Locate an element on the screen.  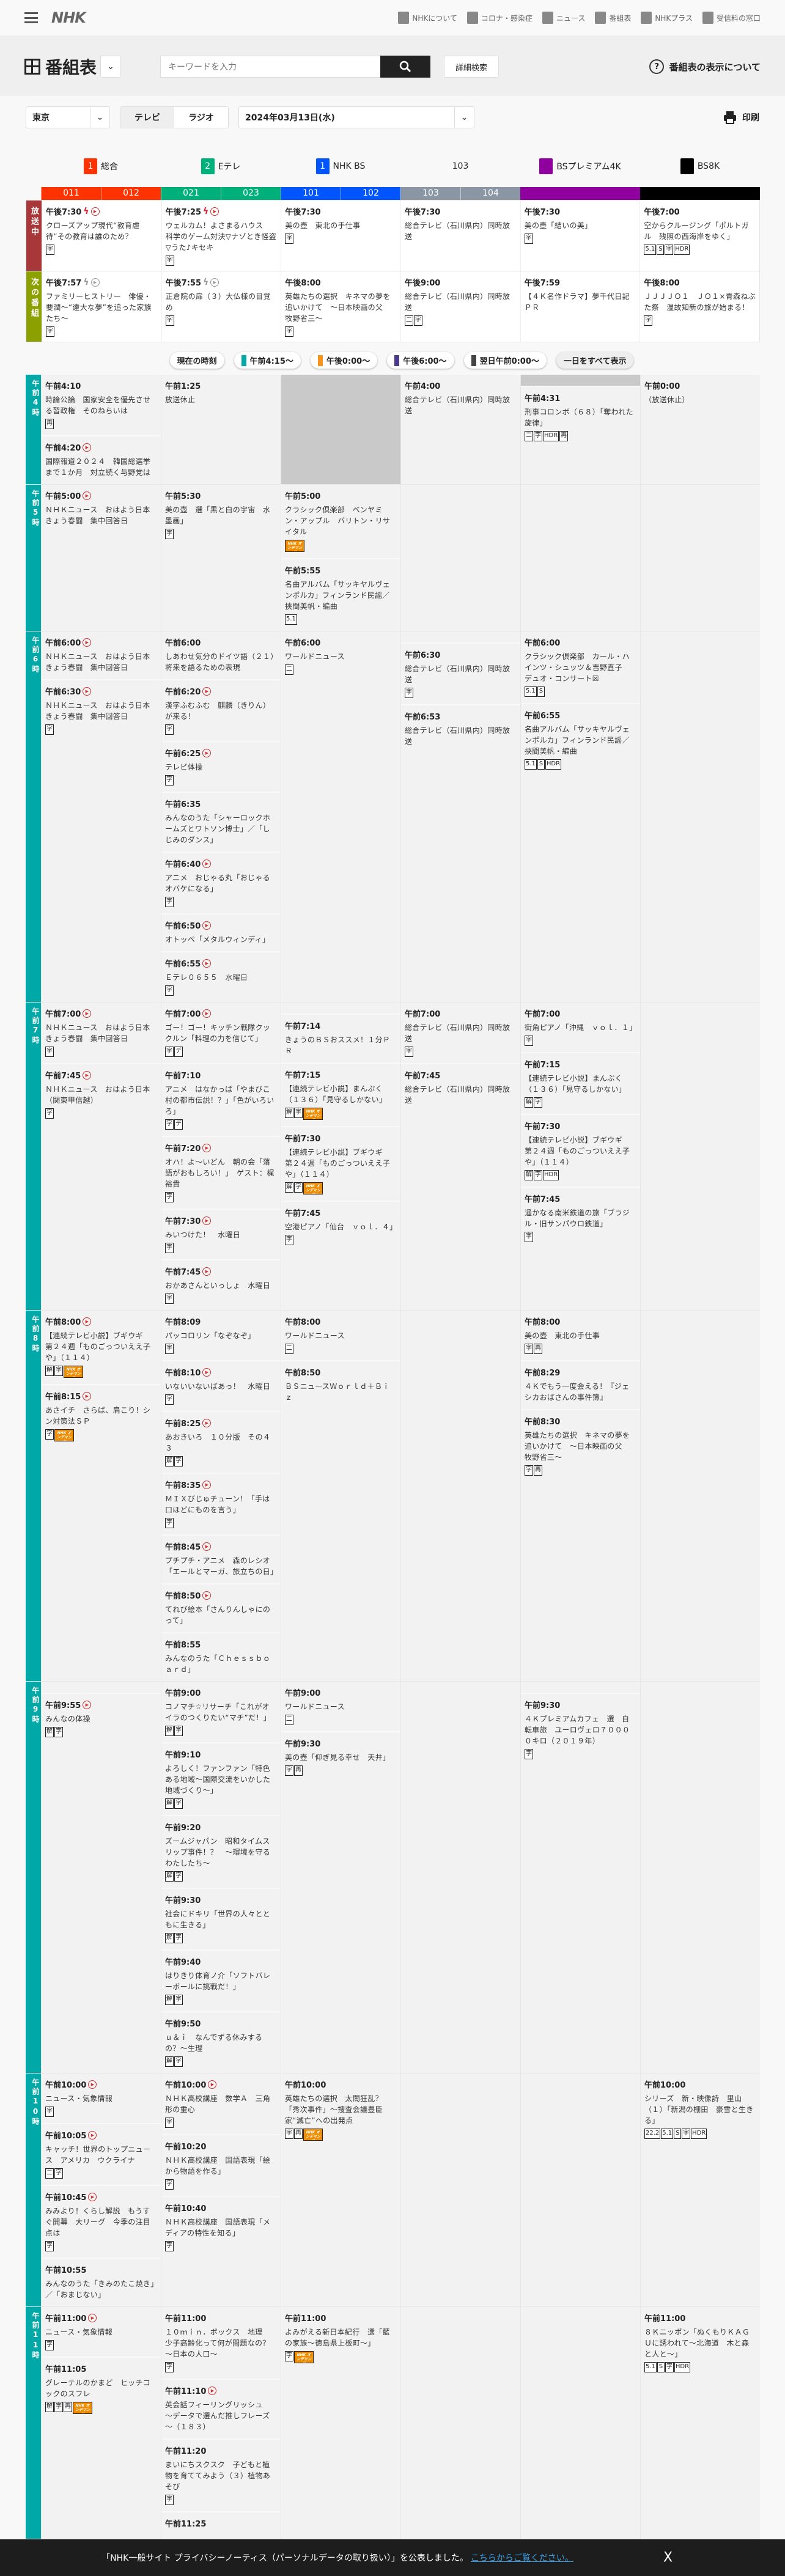
program-title: ＭＩＸびじゅチューン！「手は口ほどにものを言う」 is located at coordinates (218, 1505).